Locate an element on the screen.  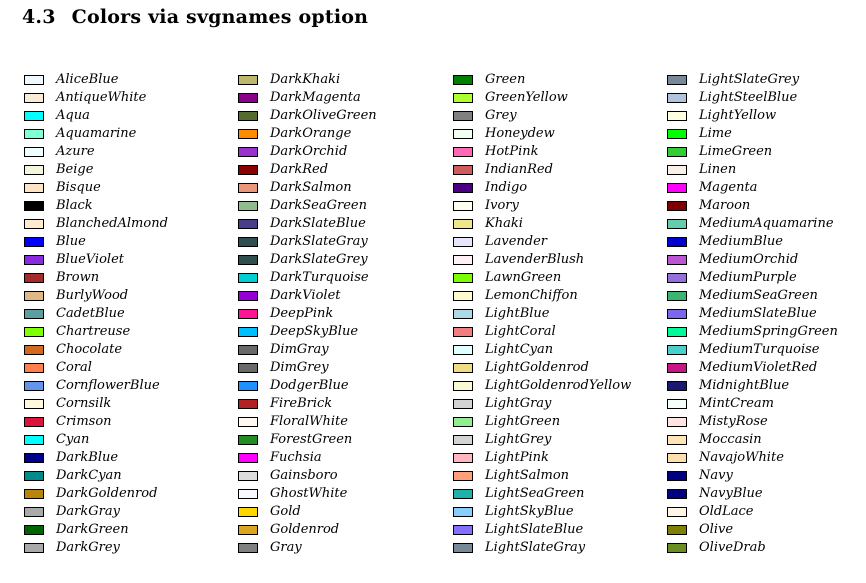
color-name: DimGray is located at coordinates (299, 349).